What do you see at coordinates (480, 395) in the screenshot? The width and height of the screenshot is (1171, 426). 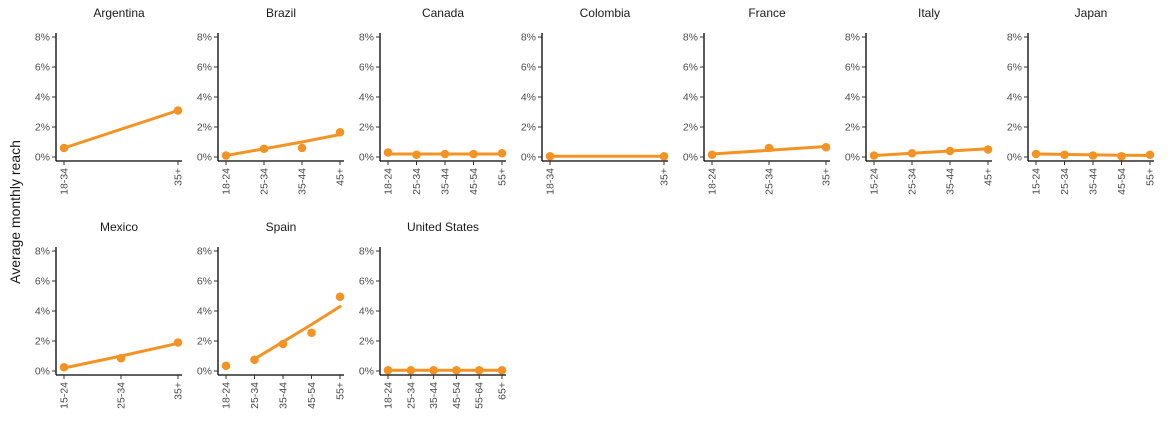 I see `x-tick-label: 55-64` at bounding box center [480, 395].